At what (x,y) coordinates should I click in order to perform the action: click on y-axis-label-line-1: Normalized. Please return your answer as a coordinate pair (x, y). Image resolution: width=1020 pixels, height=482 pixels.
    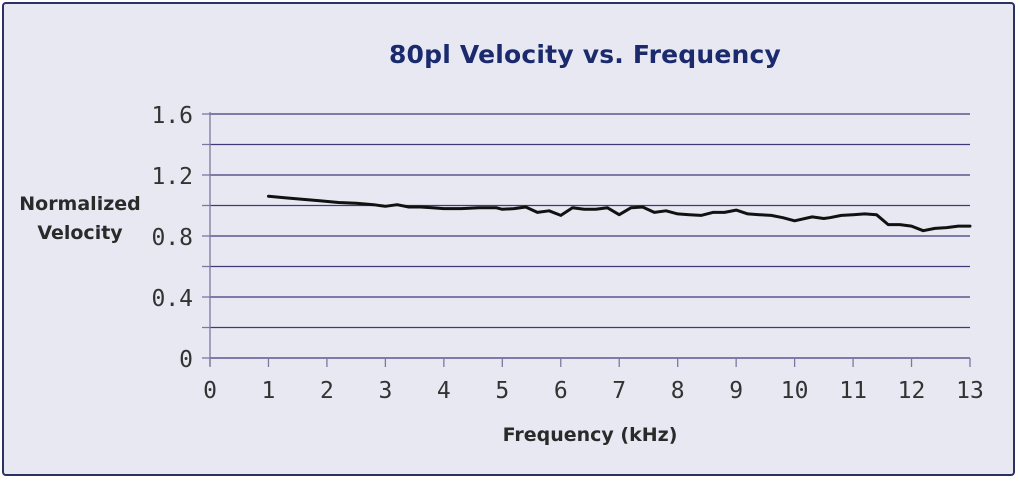
    Looking at the image, I should click on (80, 204).